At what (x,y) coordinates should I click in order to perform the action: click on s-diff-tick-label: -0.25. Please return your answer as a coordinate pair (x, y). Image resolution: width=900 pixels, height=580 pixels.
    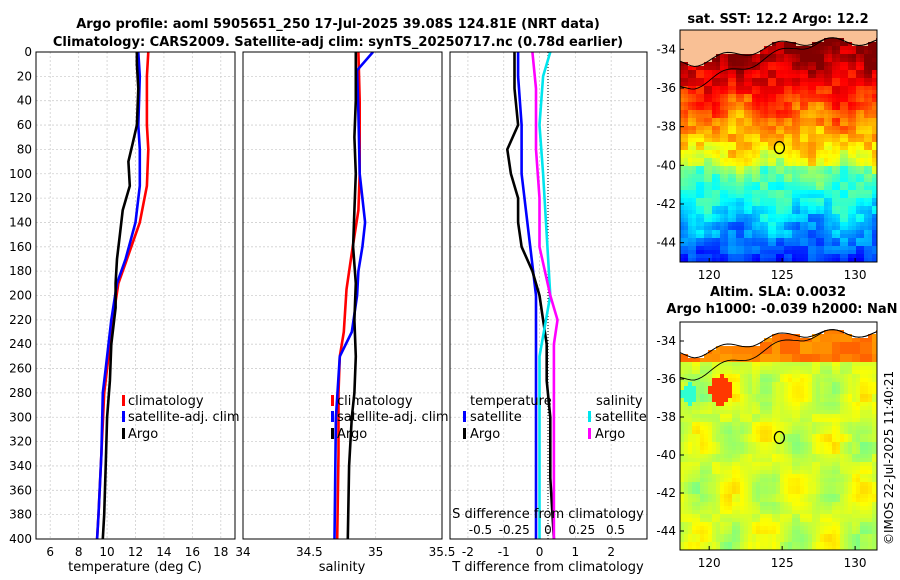
    Looking at the image, I should click on (514, 530).